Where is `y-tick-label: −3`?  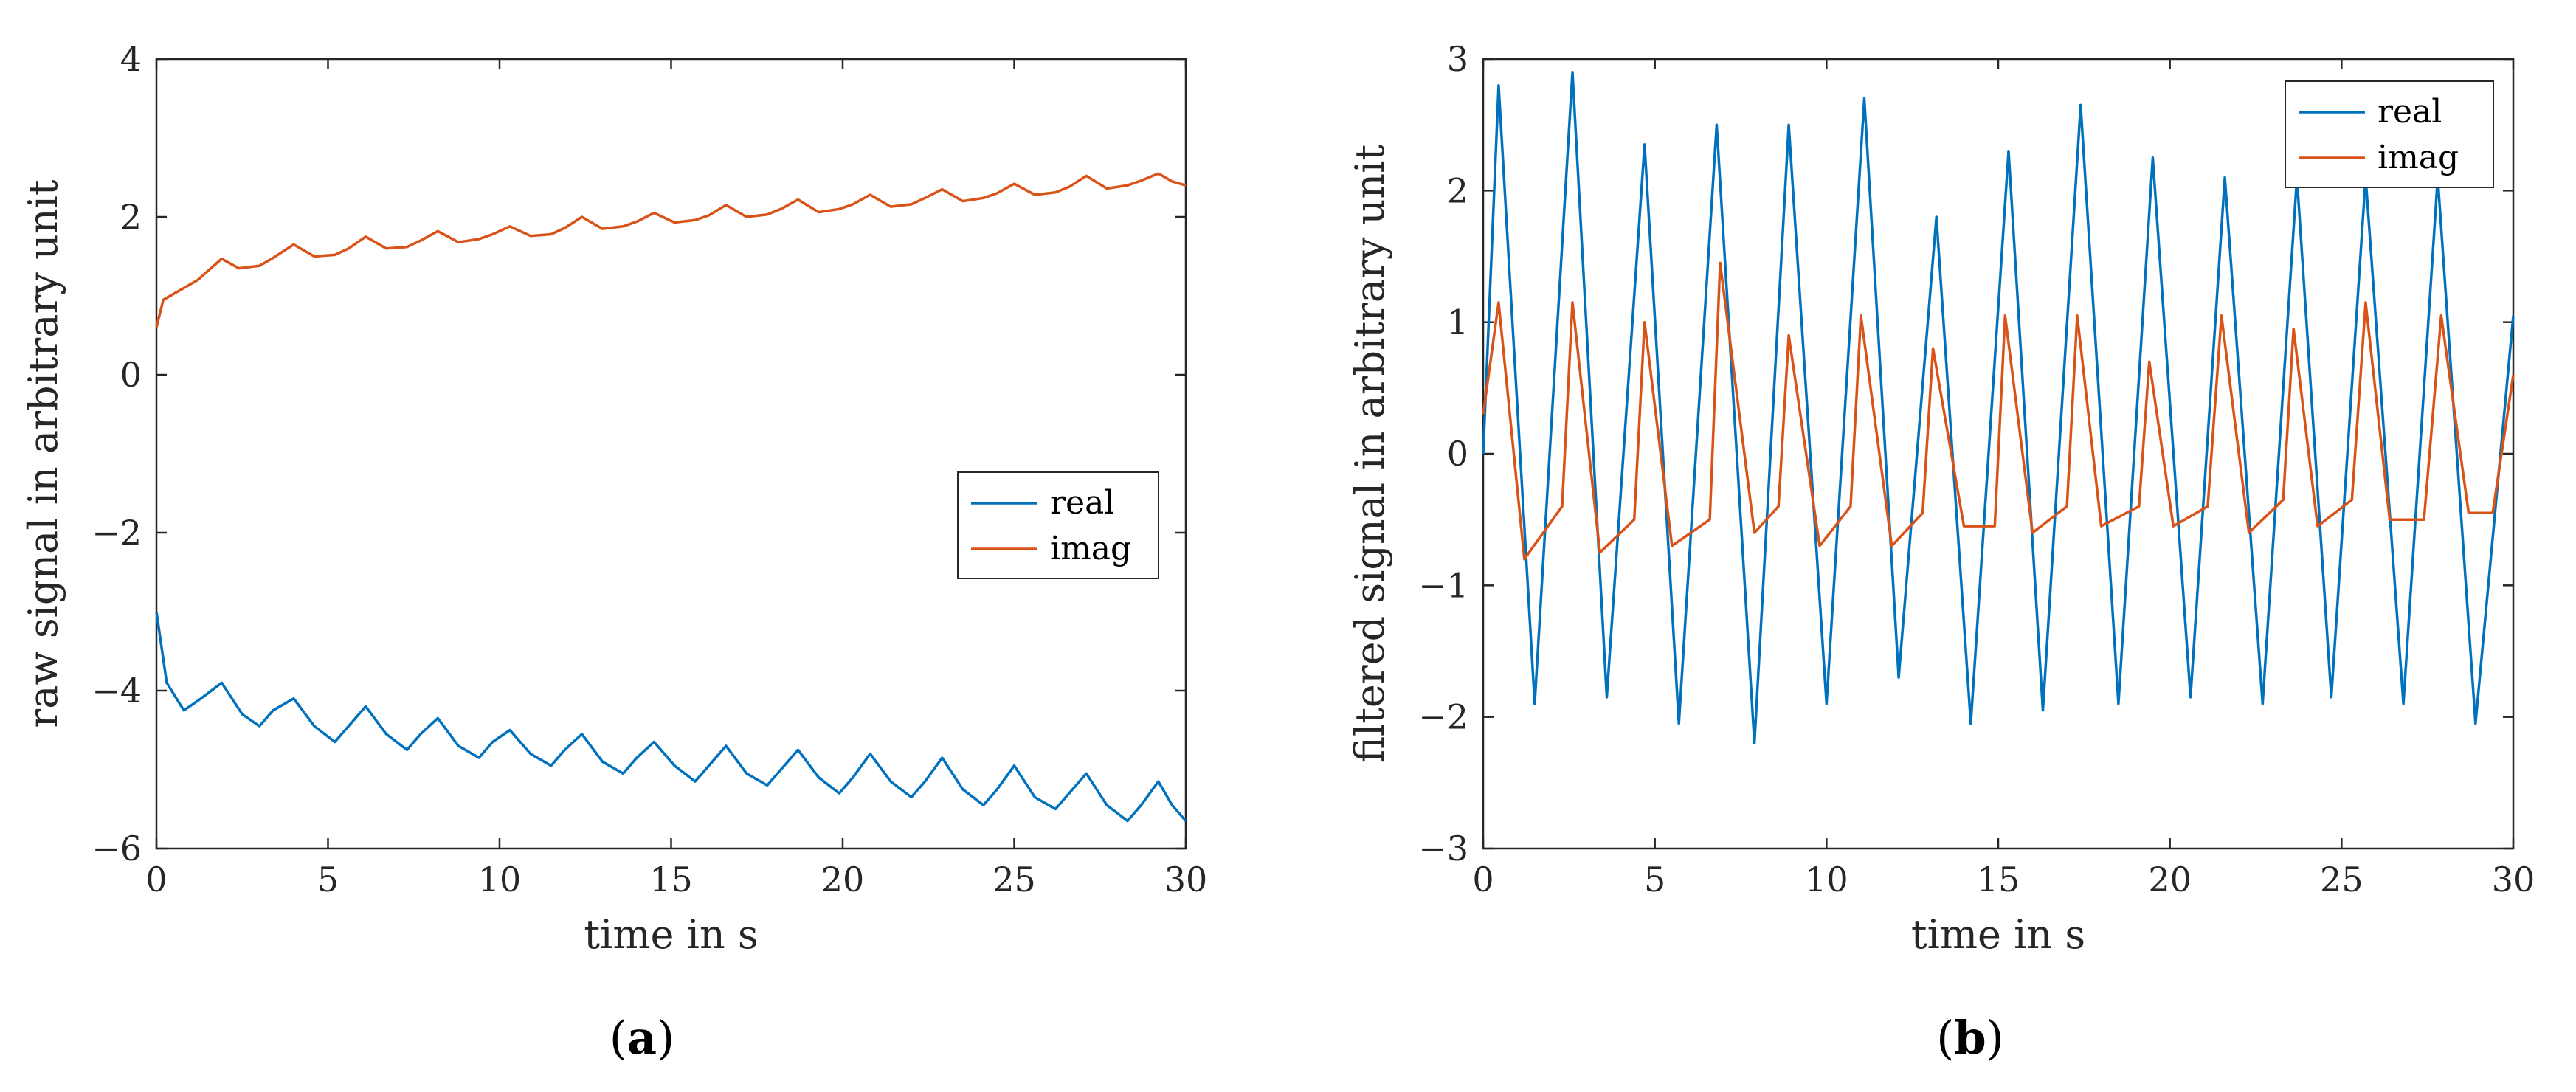 y-tick-label: −3 is located at coordinates (1443, 848).